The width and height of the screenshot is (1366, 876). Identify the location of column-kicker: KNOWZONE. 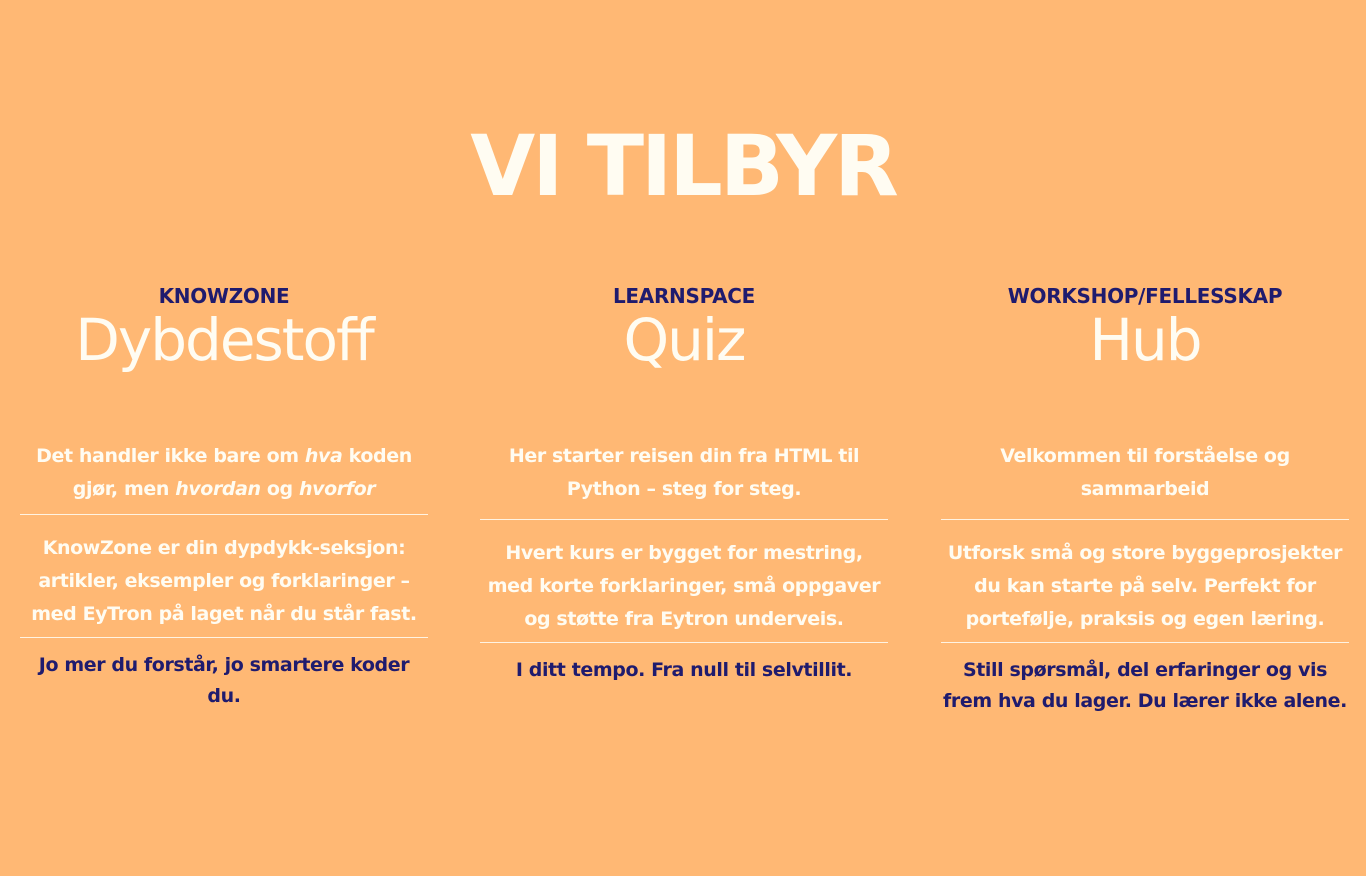
(224, 296).